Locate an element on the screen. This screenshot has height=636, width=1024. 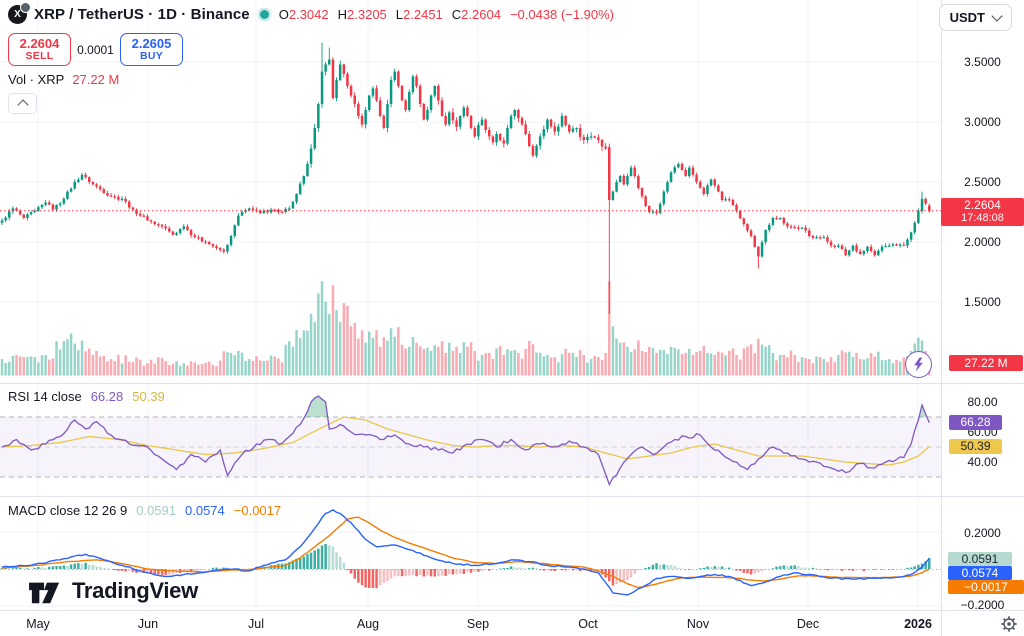
buy-button: 2.2605 BUY is located at coordinates (151, 49).